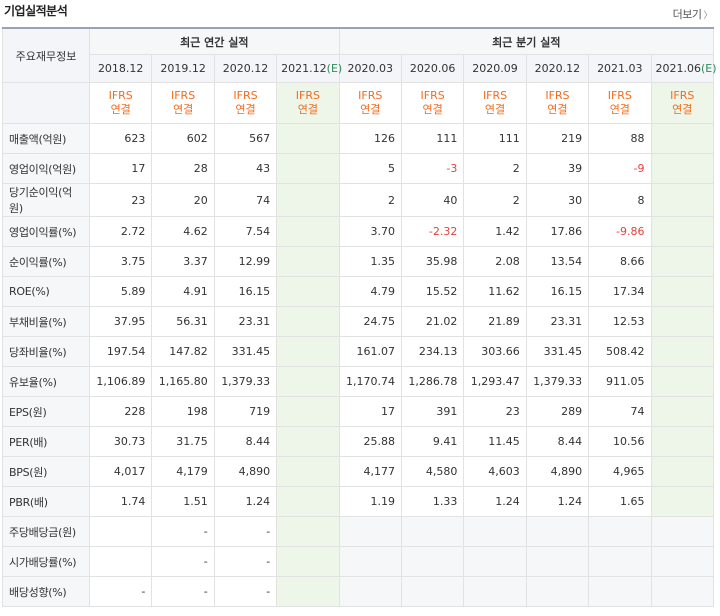 Image resolution: width=720 pixels, height=616 pixels. Describe the element at coordinates (370, 68) in the screenshot. I see `period-header: 2020.03` at that location.